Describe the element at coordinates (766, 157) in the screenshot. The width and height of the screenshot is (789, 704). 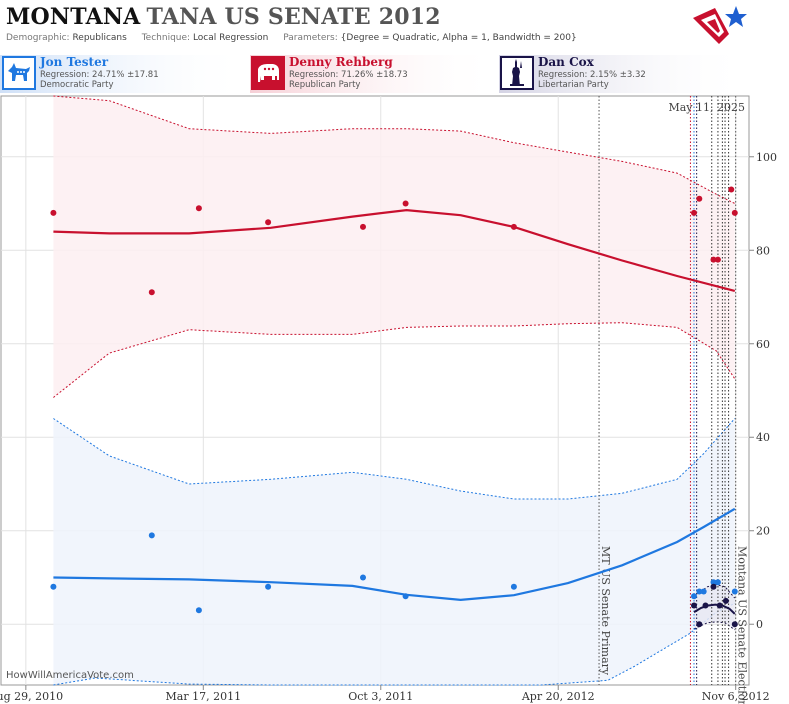
I see `y-tick-label: 100` at that location.